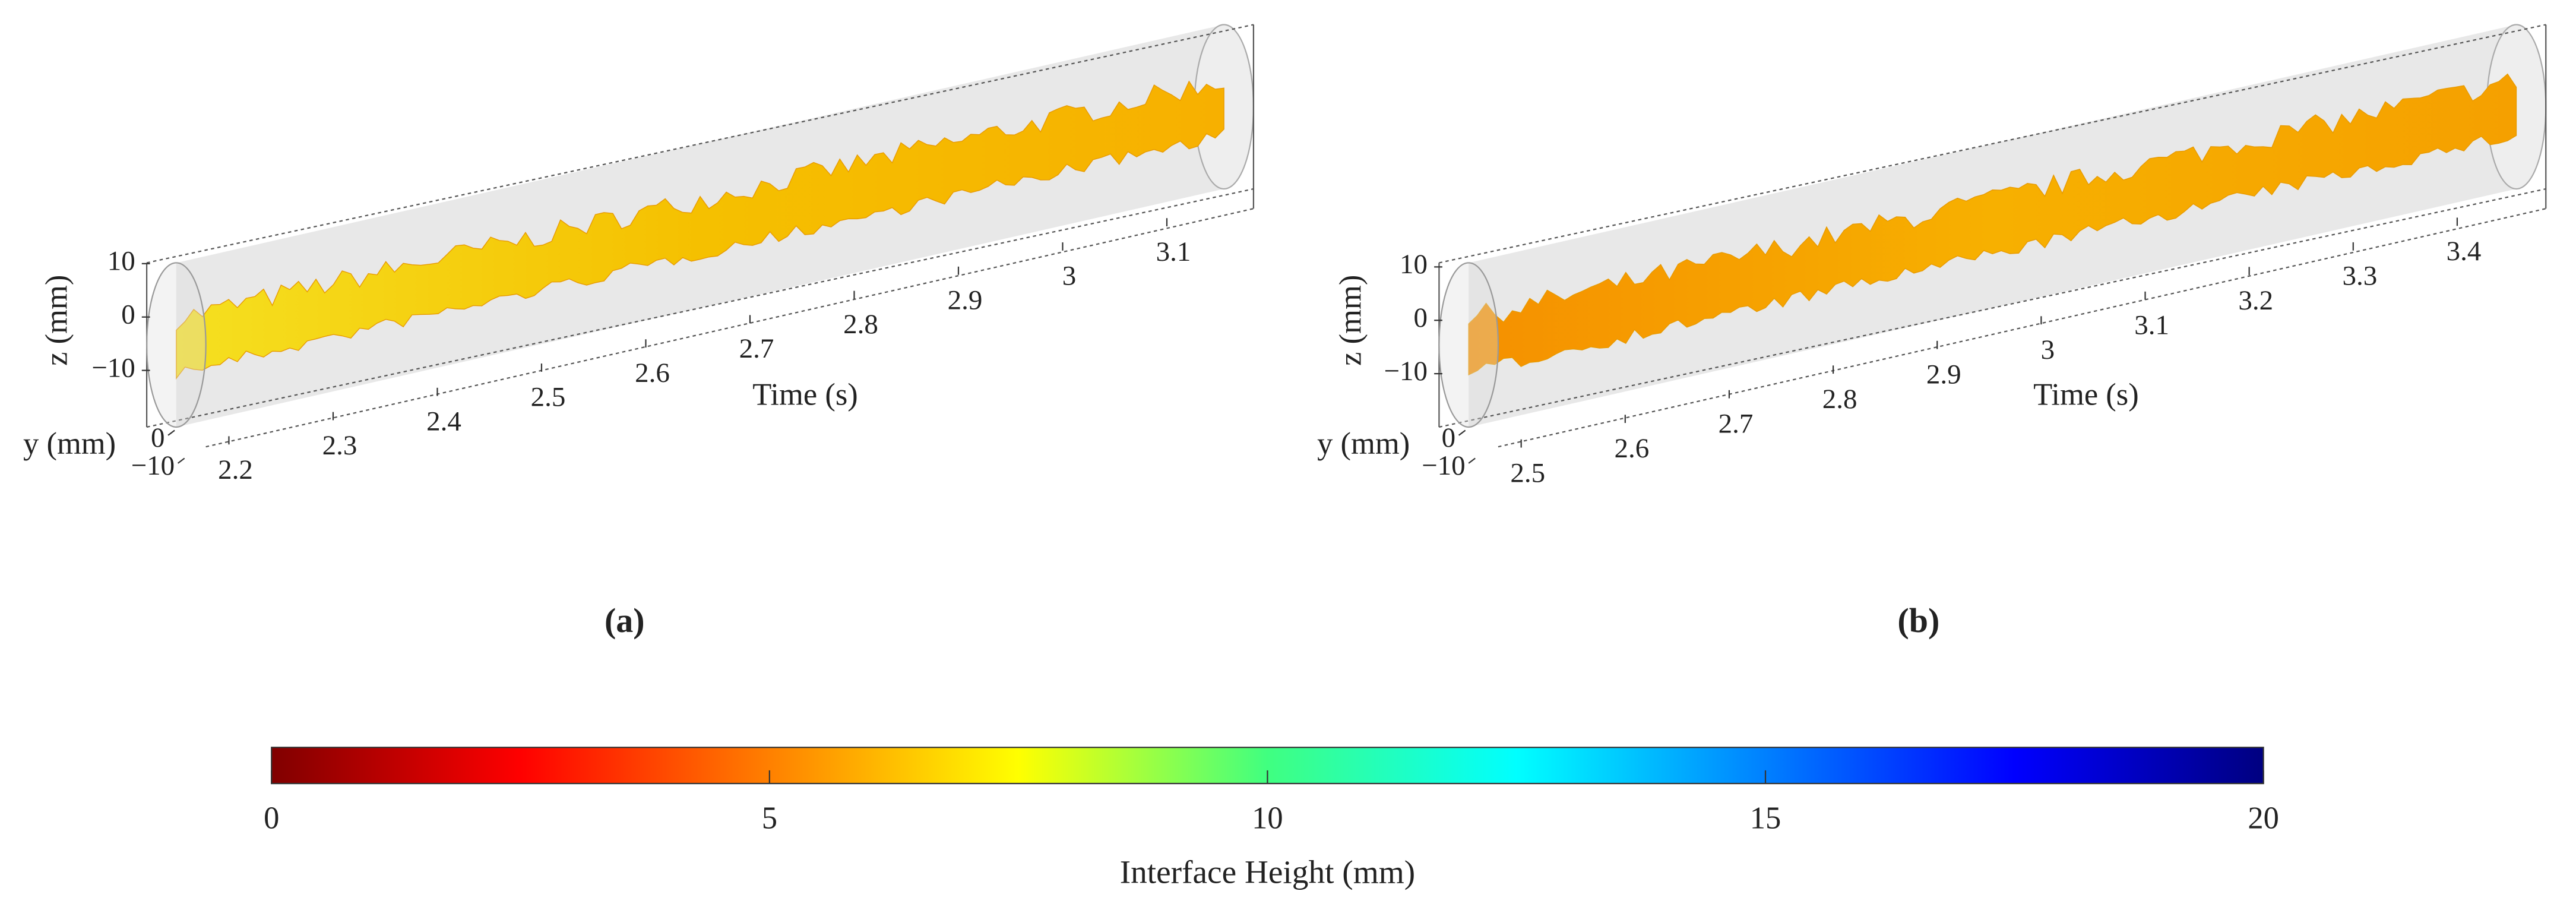 Image resolution: width=2576 pixels, height=910 pixels. Describe the element at coordinates (1765, 818) in the screenshot. I see `colorbar-tick-label: 15` at that location.